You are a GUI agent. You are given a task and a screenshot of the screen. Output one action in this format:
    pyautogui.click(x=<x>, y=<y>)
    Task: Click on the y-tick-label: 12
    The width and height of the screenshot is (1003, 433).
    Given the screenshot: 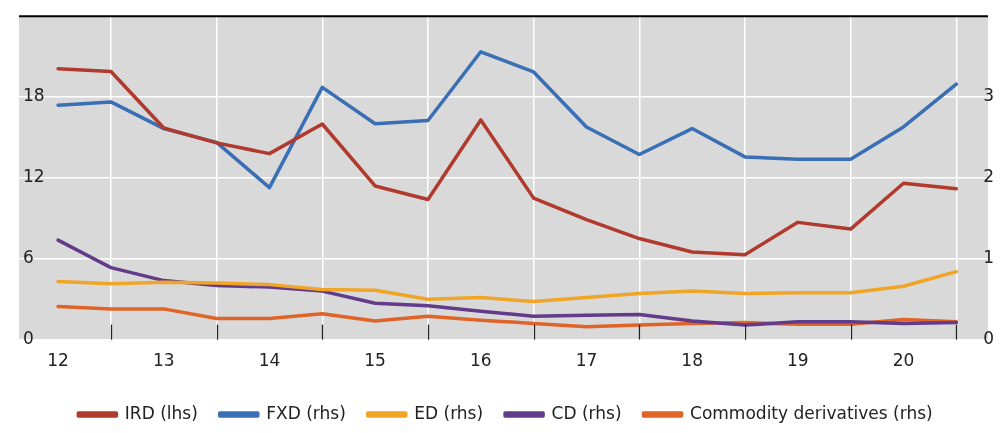 What is the action you would take?
    pyautogui.click(x=34, y=176)
    